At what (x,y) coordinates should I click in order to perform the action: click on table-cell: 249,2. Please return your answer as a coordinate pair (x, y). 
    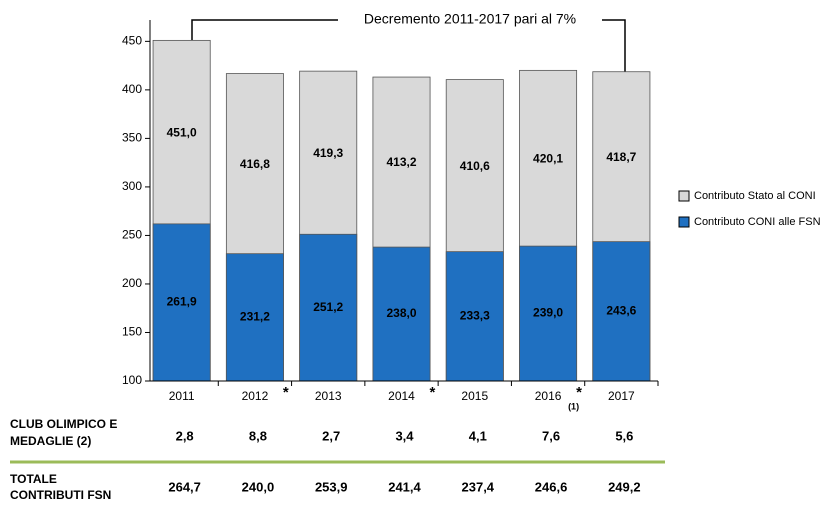
    Looking at the image, I should click on (624, 486).